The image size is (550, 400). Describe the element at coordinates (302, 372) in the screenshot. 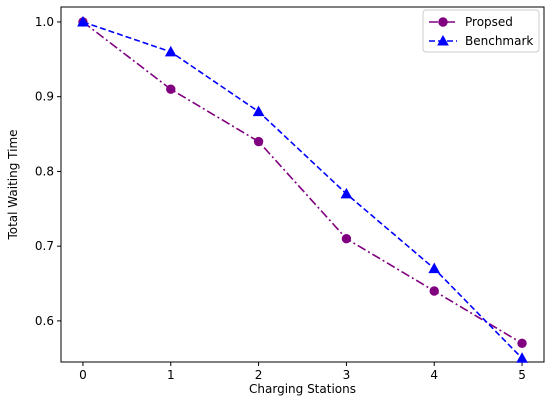

I see `x-axis-ticks: 0 1 2 3 4 5` at that location.